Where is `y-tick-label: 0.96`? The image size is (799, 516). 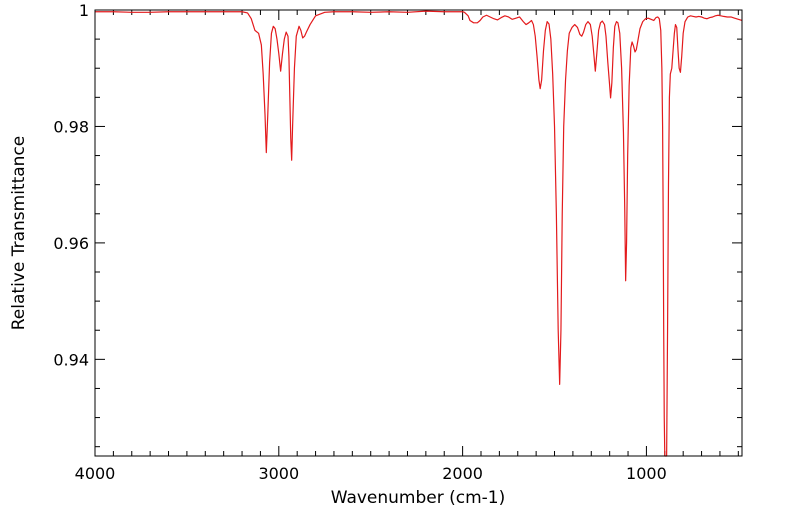 y-tick-label: 0.96 is located at coordinates (71, 243).